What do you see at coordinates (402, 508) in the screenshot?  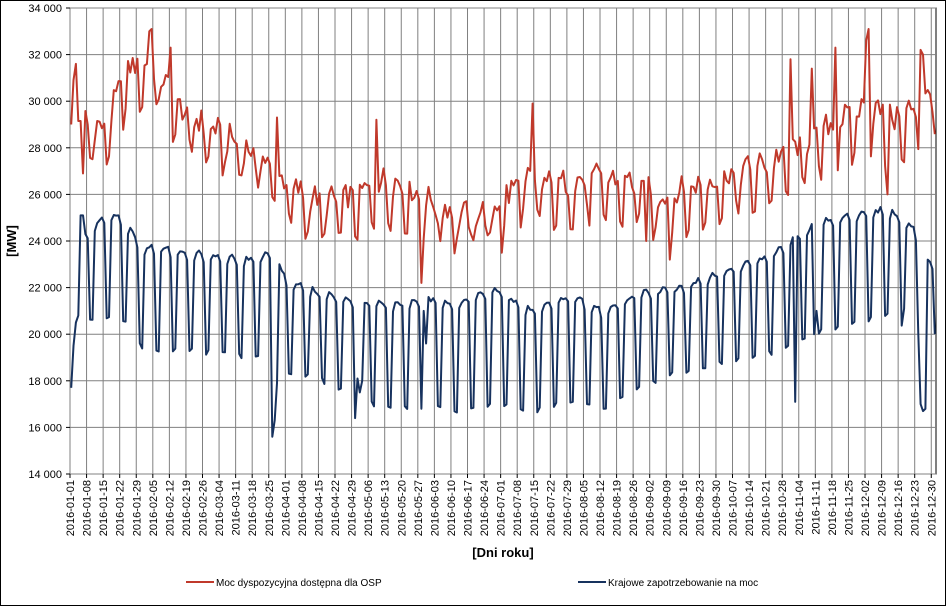 I see `x-tick-label: 2016-05-20` at bounding box center [402, 508].